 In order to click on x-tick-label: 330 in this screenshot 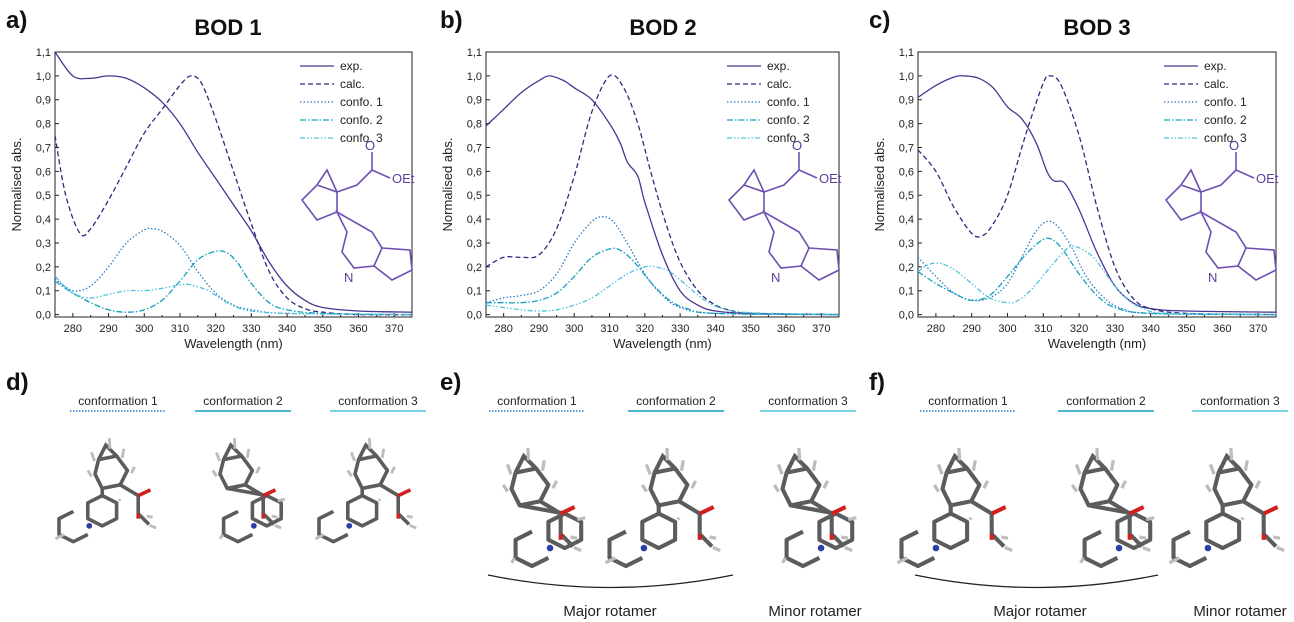, I will do `click(680, 329)`.